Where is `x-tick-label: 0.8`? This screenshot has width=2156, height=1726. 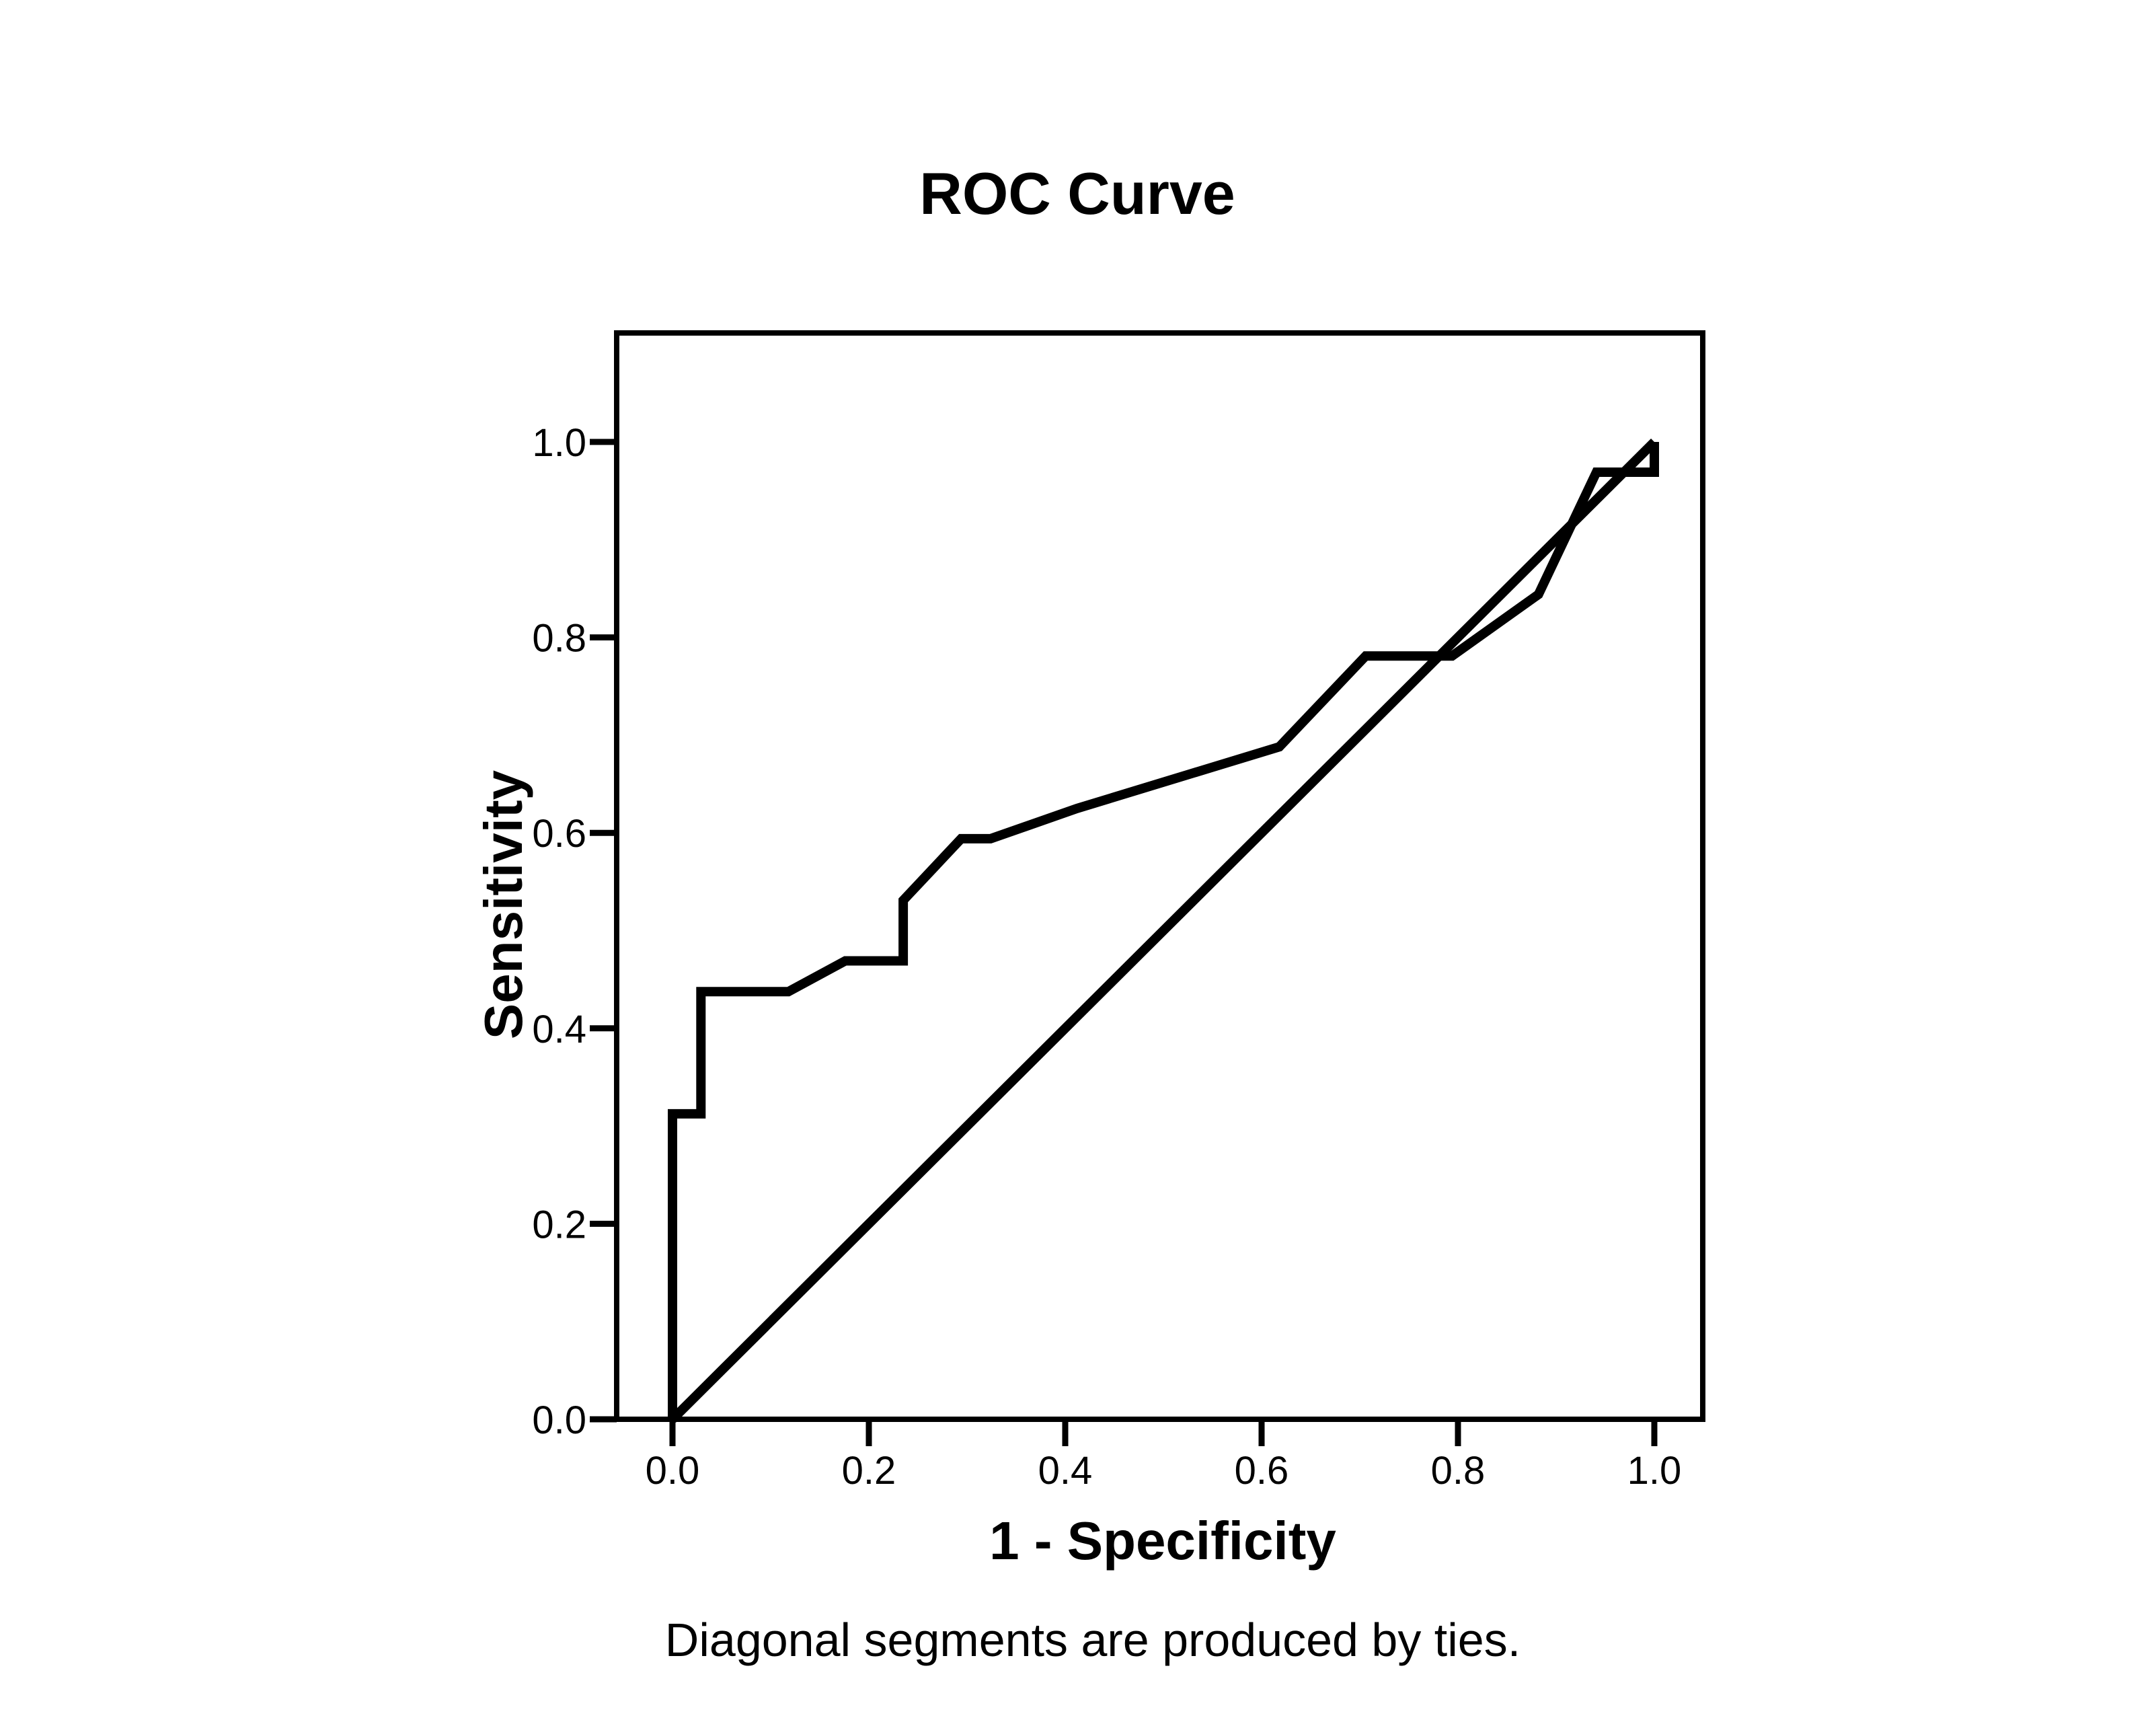
x-tick-label: 0.8 is located at coordinates (1459, 1471).